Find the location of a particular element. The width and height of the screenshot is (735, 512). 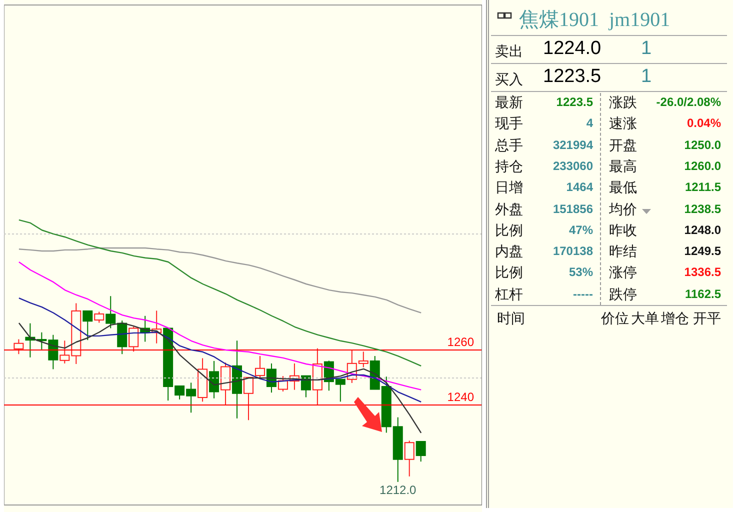

text: 233060 is located at coordinates (572, 165).